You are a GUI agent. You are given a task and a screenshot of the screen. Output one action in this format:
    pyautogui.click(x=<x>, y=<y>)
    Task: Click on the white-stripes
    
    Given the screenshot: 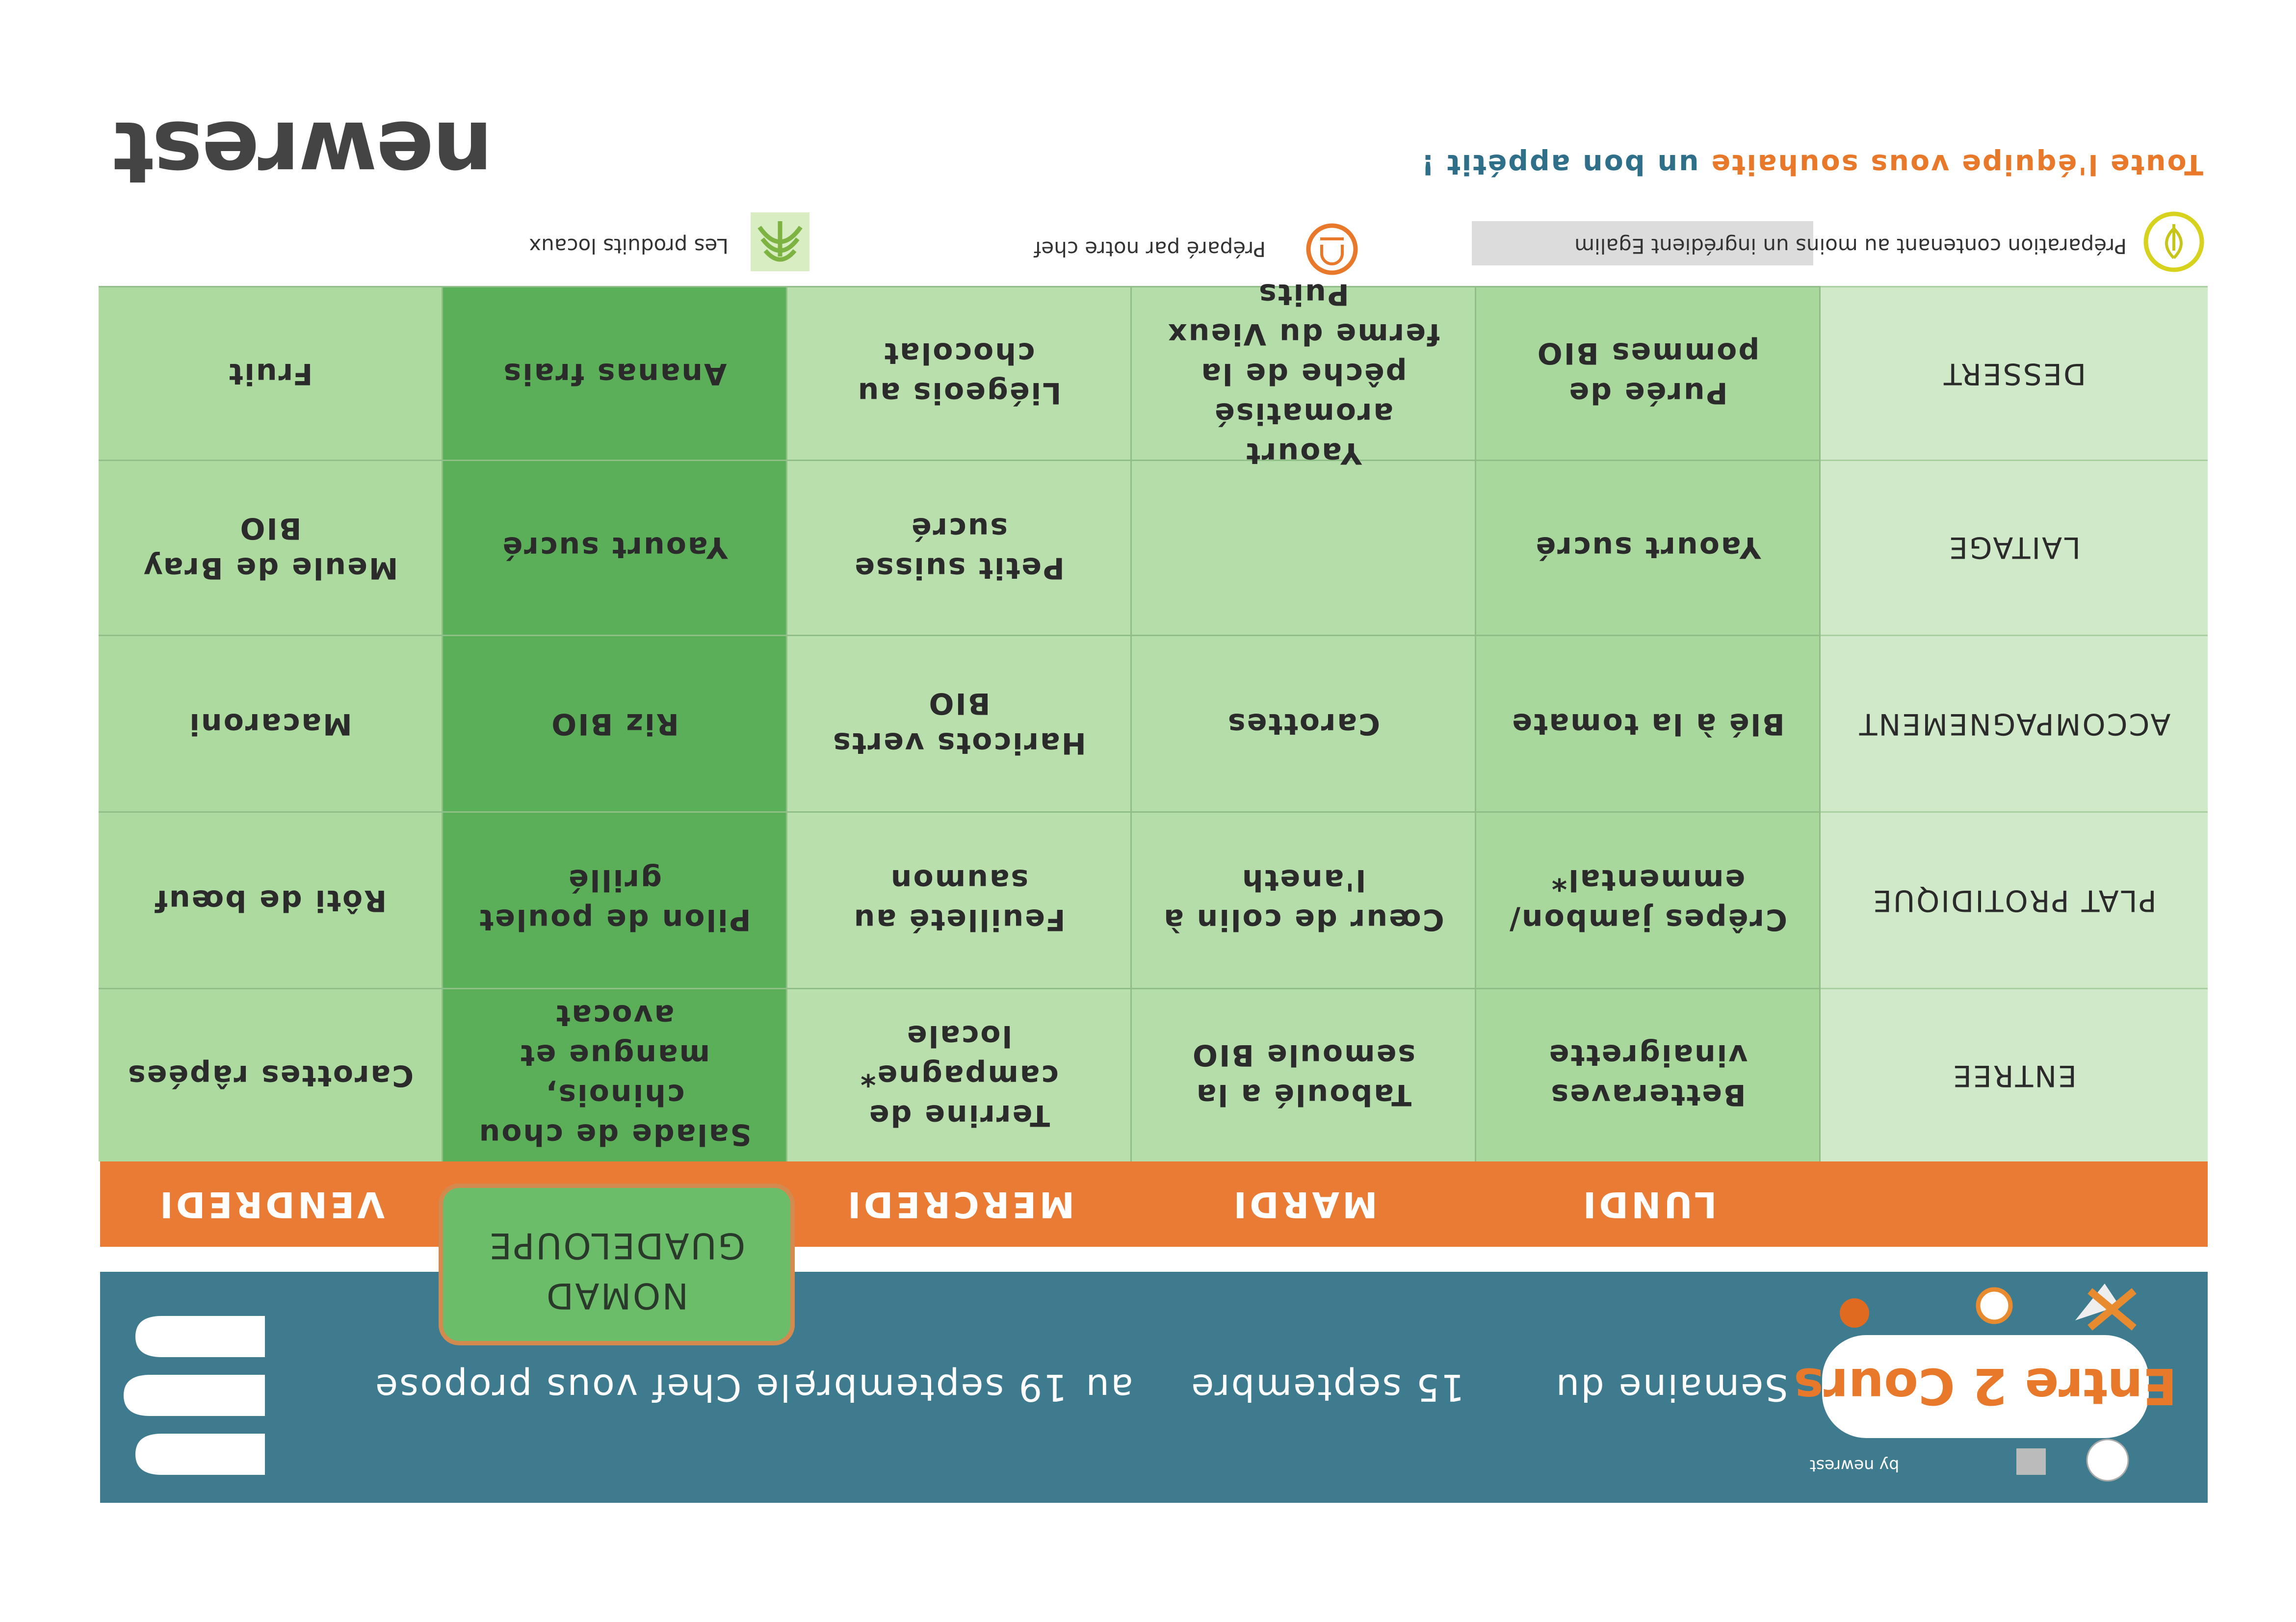 What is the action you would take?
    pyautogui.click(x=194, y=1396)
    